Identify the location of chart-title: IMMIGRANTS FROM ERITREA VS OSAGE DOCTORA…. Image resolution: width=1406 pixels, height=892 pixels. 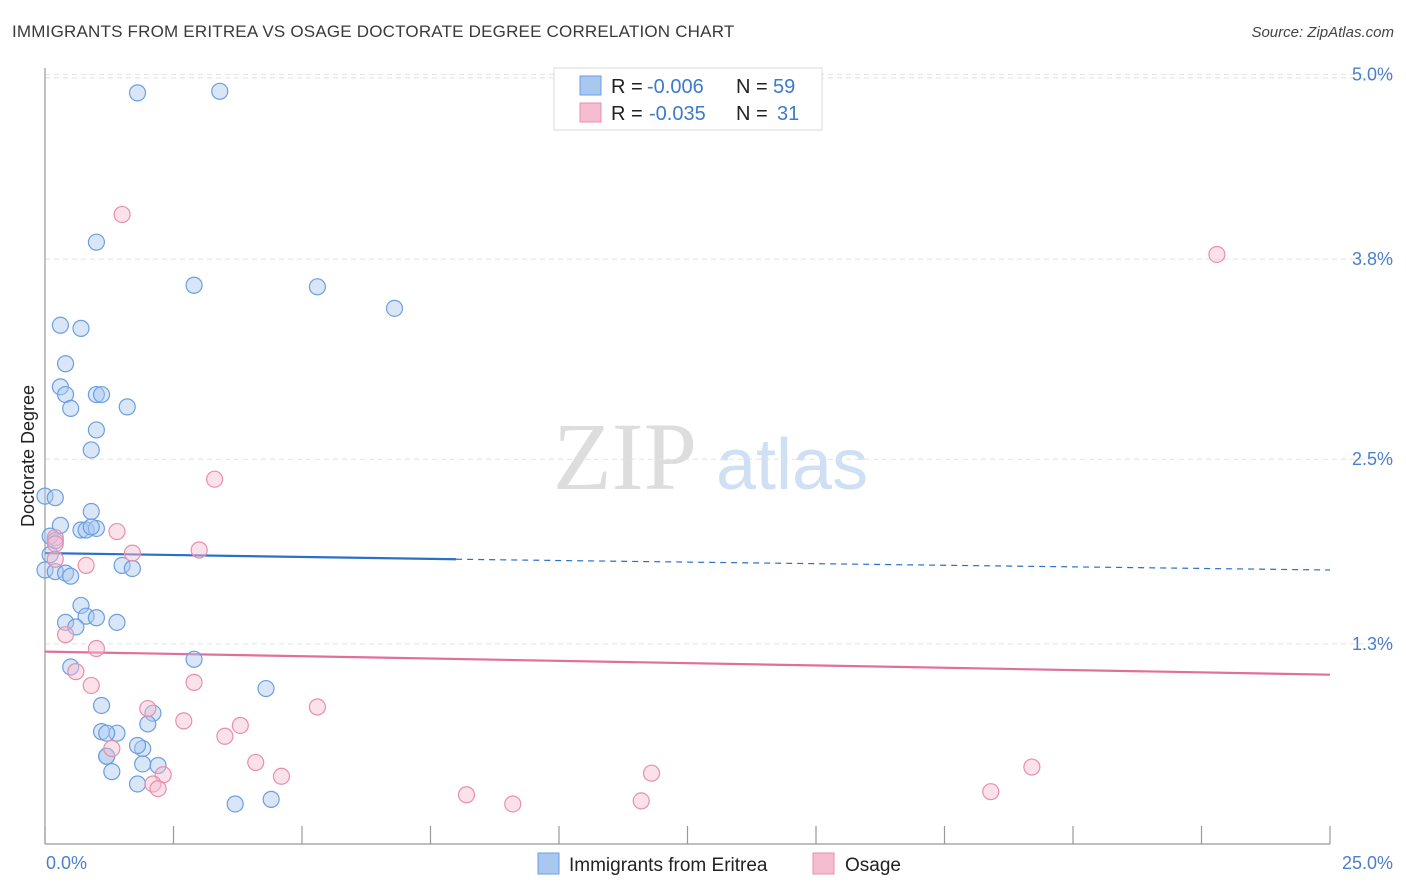
(373, 31).